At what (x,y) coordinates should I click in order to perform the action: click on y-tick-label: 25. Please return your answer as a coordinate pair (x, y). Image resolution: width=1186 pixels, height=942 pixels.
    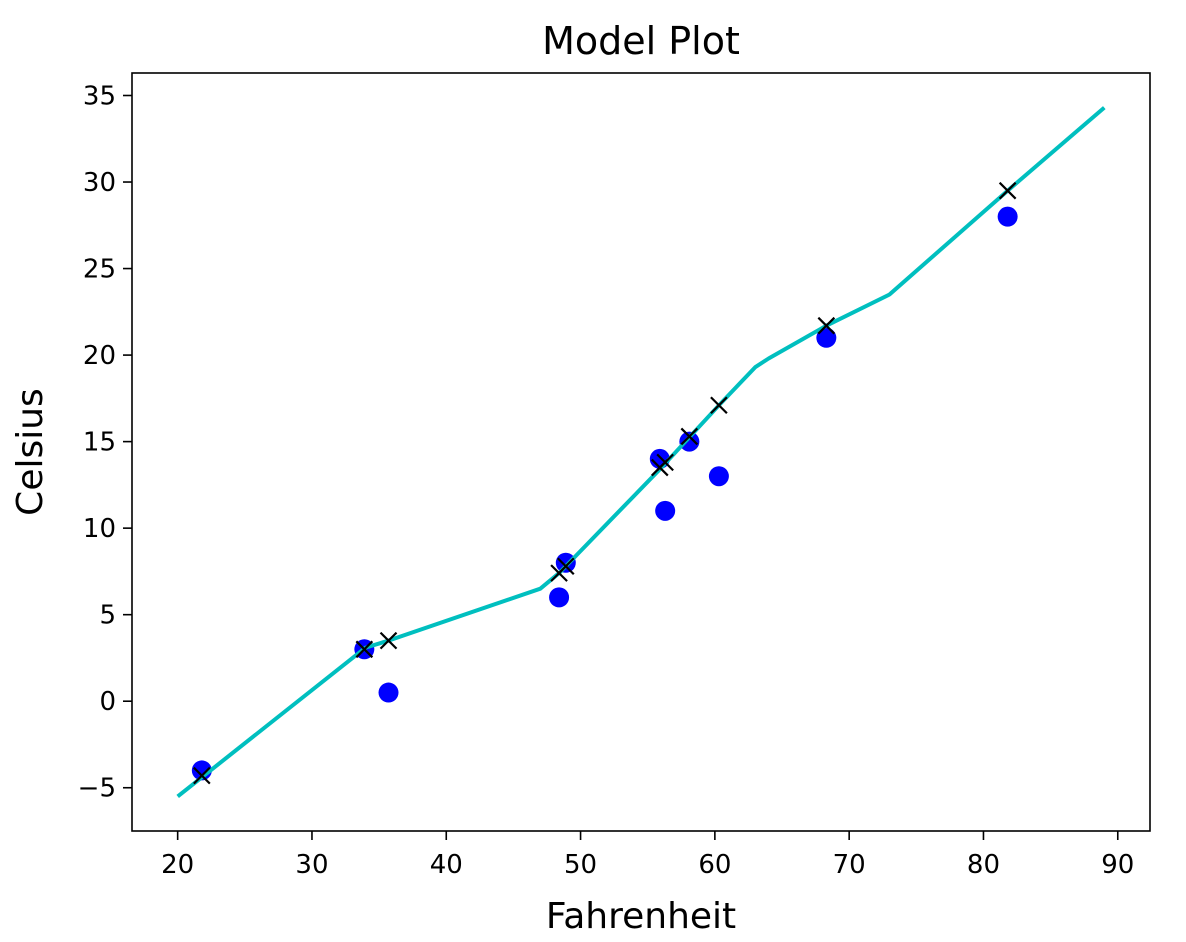
    Looking at the image, I should click on (99, 270).